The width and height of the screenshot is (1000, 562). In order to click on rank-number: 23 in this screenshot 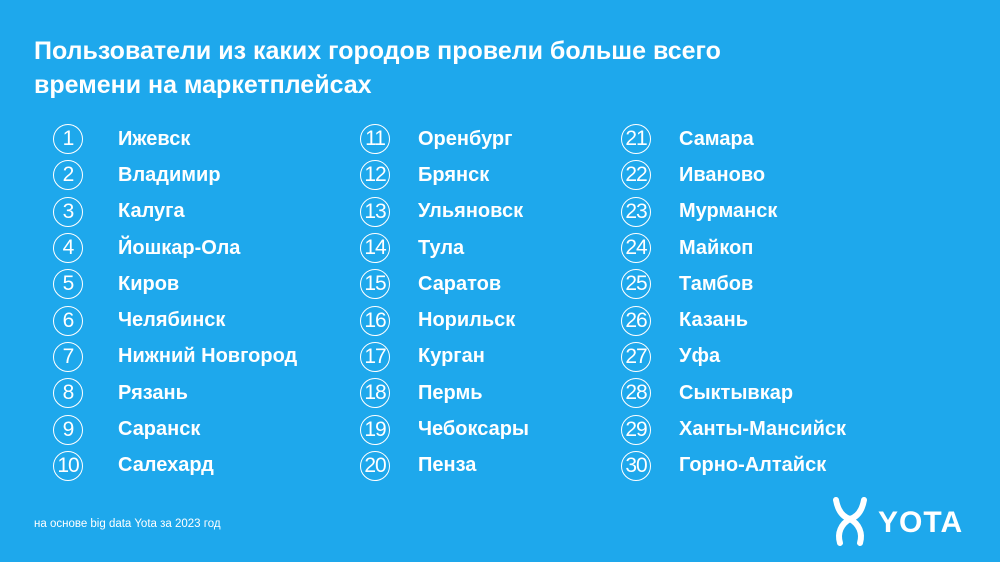, I will do `click(636, 211)`.